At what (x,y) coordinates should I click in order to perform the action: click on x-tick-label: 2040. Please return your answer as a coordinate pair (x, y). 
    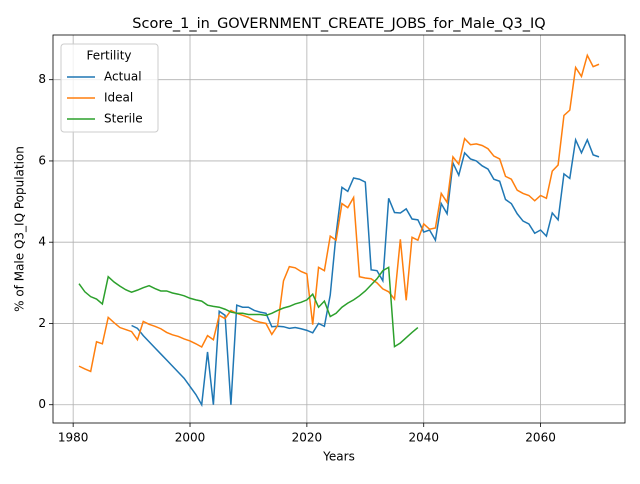
    Looking at the image, I should click on (423, 438).